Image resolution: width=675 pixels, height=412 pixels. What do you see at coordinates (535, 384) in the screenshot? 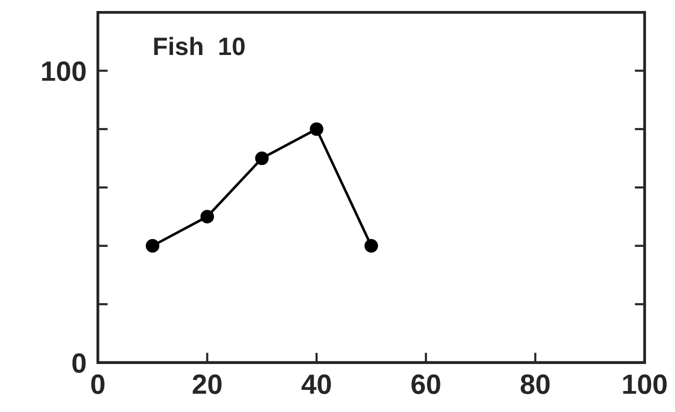
I see `x-tick-label: 80` at bounding box center [535, 384].